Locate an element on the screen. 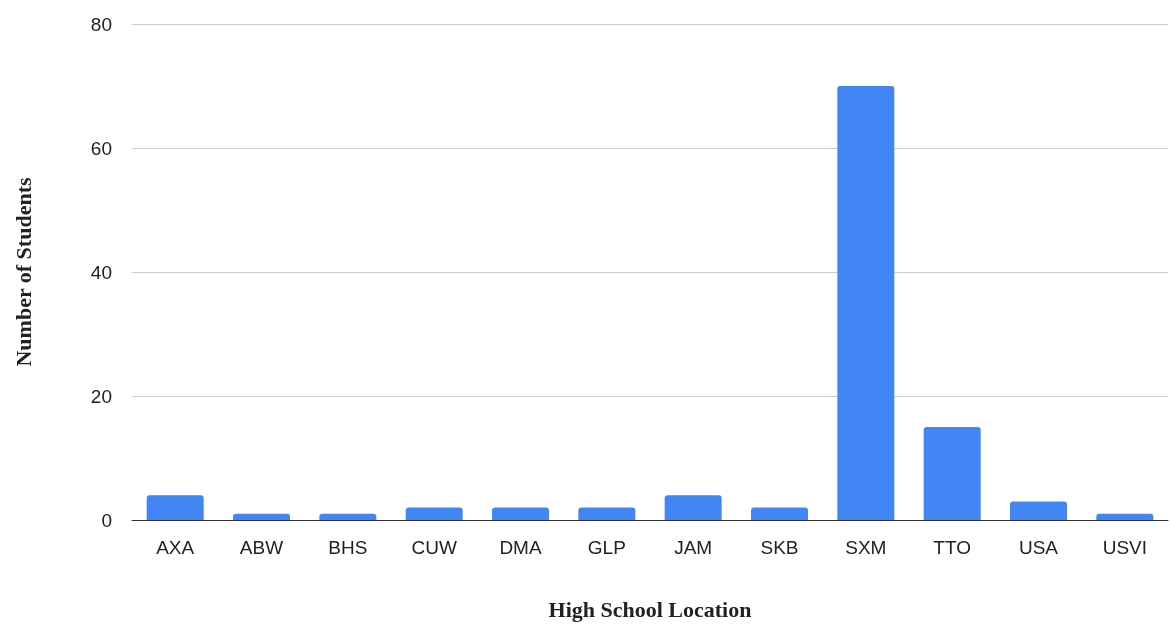  y-axis-title: Number of Students is located at coordinates (23, 272).